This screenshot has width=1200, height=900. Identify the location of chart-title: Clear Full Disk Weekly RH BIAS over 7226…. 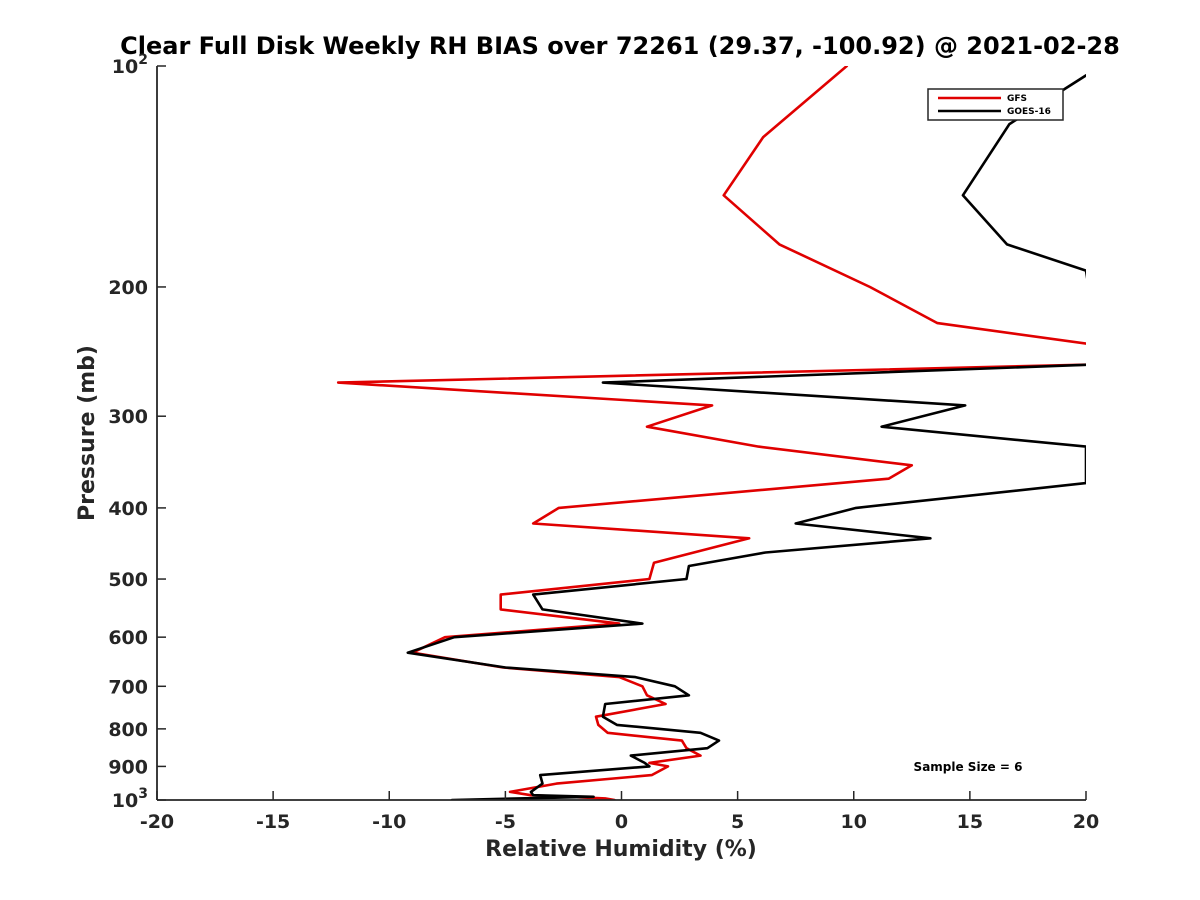
(620, 46).